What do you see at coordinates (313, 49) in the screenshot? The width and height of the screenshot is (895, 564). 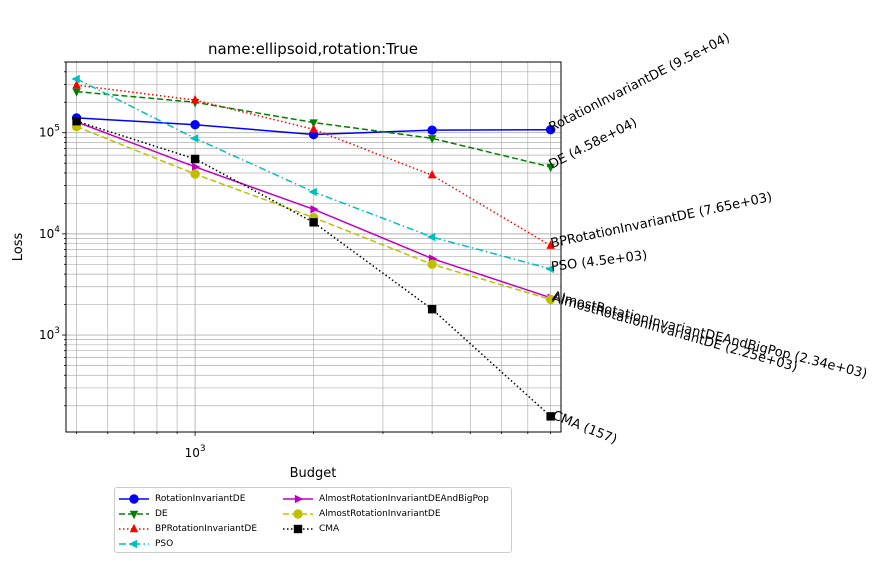 I see `chart-title: name:ellipsoid,rotation:True` at bounding box center [313, 49].